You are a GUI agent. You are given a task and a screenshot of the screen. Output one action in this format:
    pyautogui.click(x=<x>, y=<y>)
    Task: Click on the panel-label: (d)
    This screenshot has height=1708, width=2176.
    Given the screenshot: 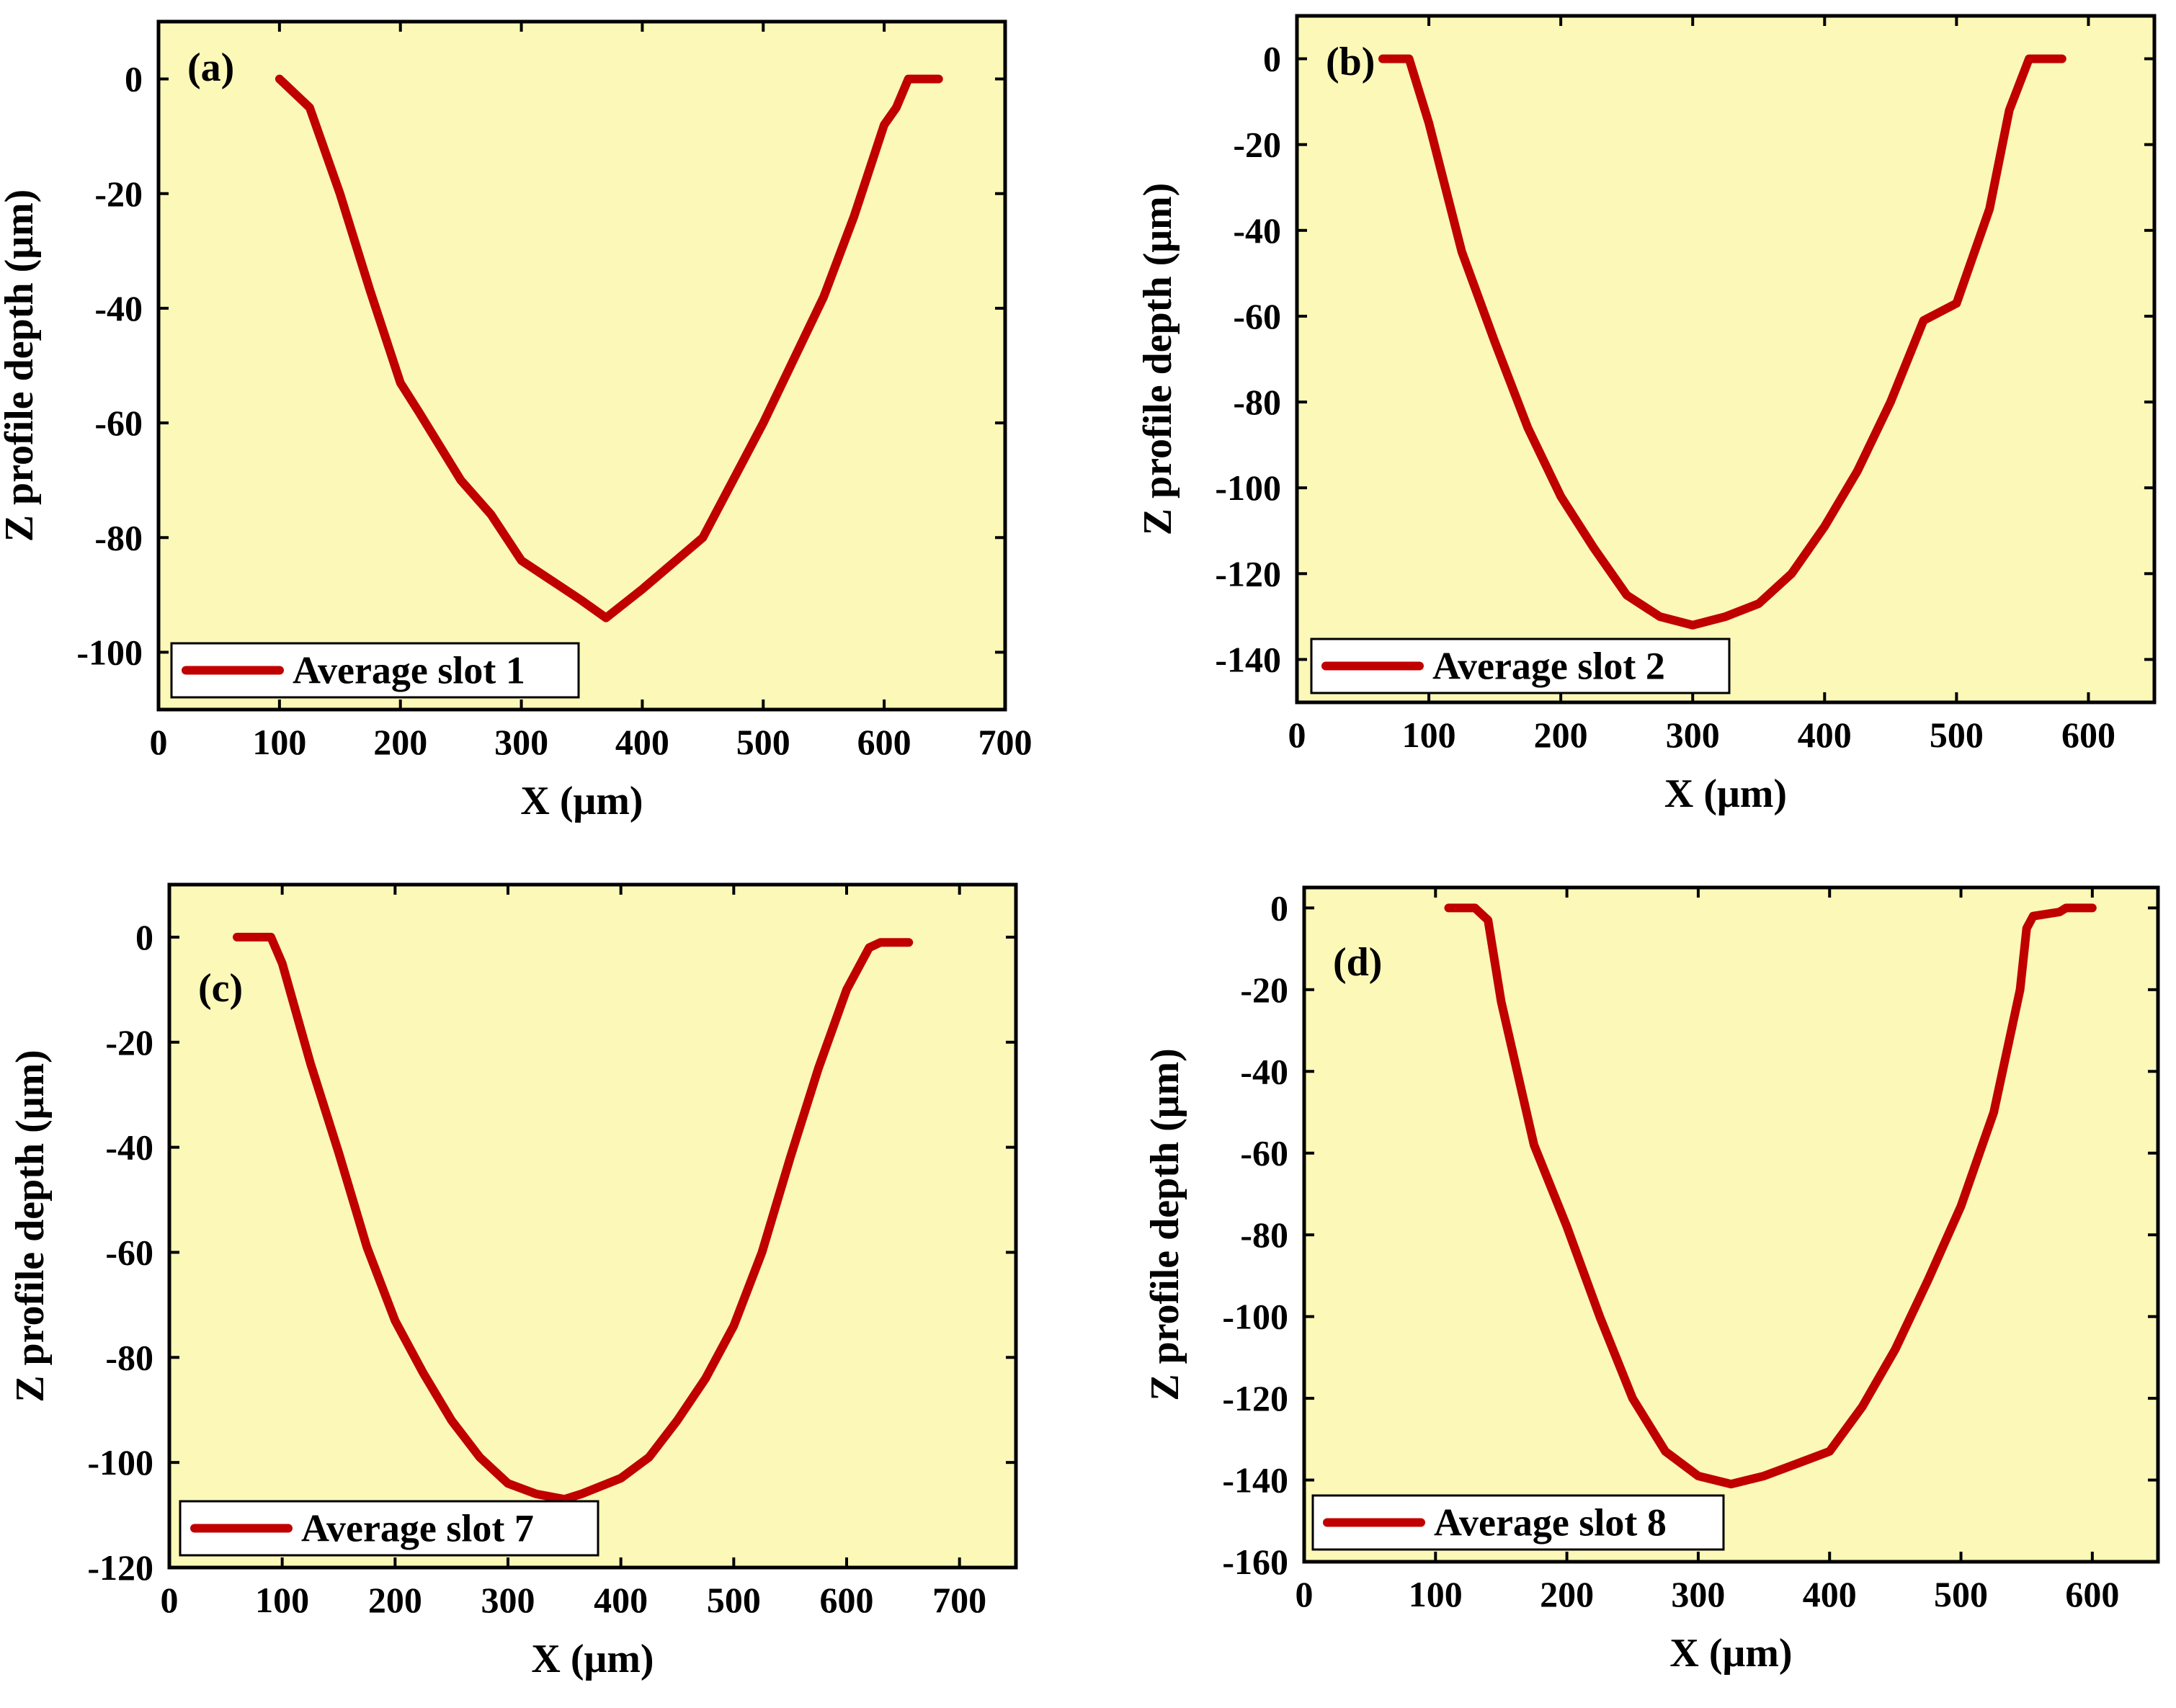 What is the action you would take?
    pyautogui.click(x=1357, y=962)
    